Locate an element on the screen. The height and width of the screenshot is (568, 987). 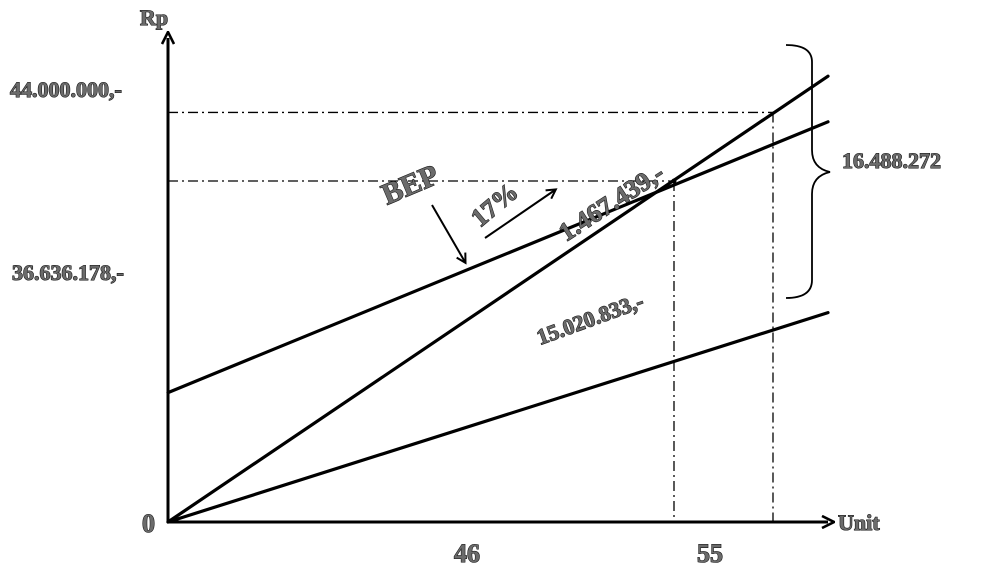
x-tick-label: 55 is located at coordinates (710, 553).